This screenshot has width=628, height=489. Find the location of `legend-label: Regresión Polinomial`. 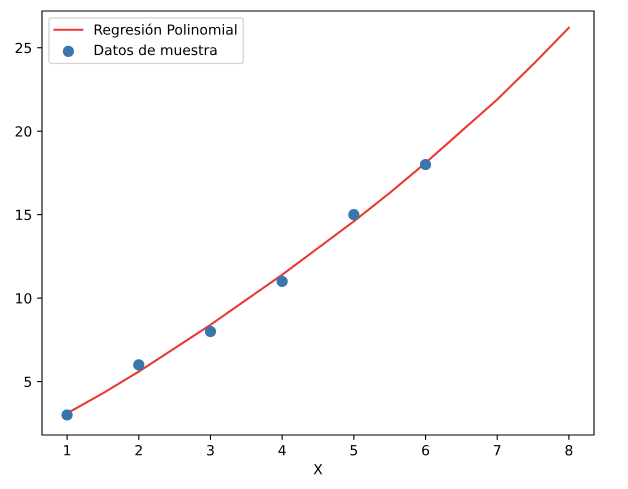

legend-label: Regresión Polinomial is located at coordinates (165, 31).